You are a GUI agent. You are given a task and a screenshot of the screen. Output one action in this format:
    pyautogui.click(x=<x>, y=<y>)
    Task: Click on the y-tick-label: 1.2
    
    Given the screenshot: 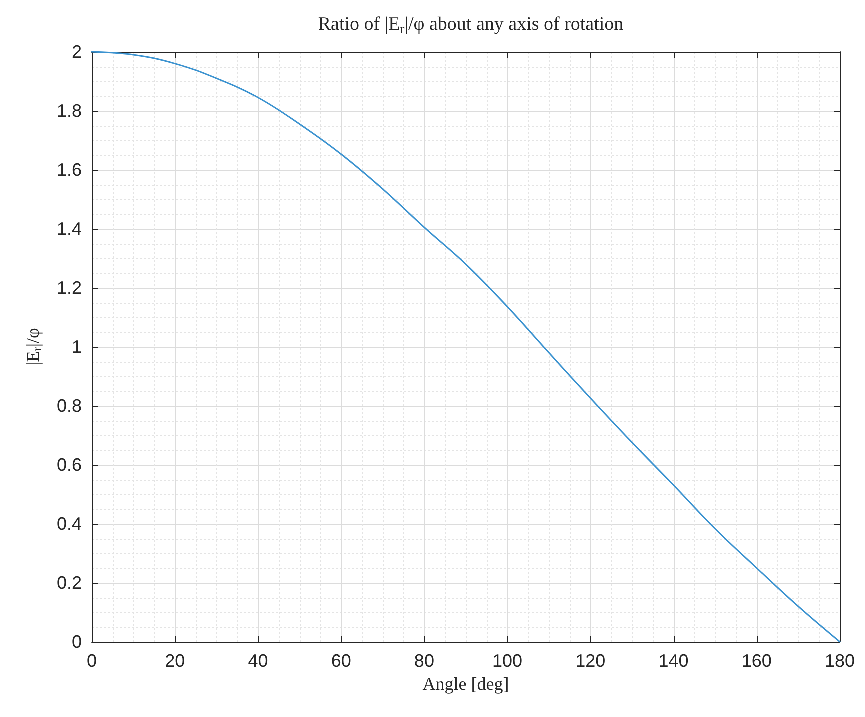 What is the action you would take?
    pyautogui.click(x=69, y=288)
    